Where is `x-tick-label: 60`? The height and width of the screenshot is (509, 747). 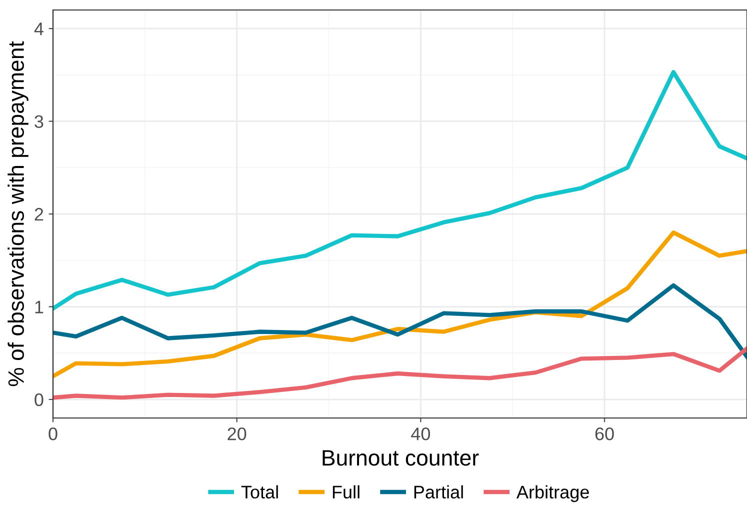
x-tick-label: 60 is located at coordinates (604, 434).